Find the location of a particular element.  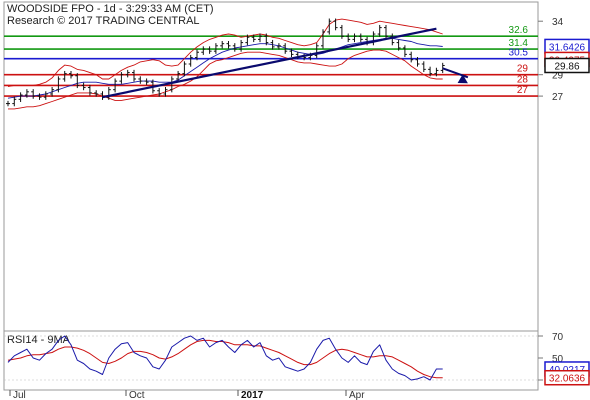

level-label: 31.4 is located at coordinates (519, 43).